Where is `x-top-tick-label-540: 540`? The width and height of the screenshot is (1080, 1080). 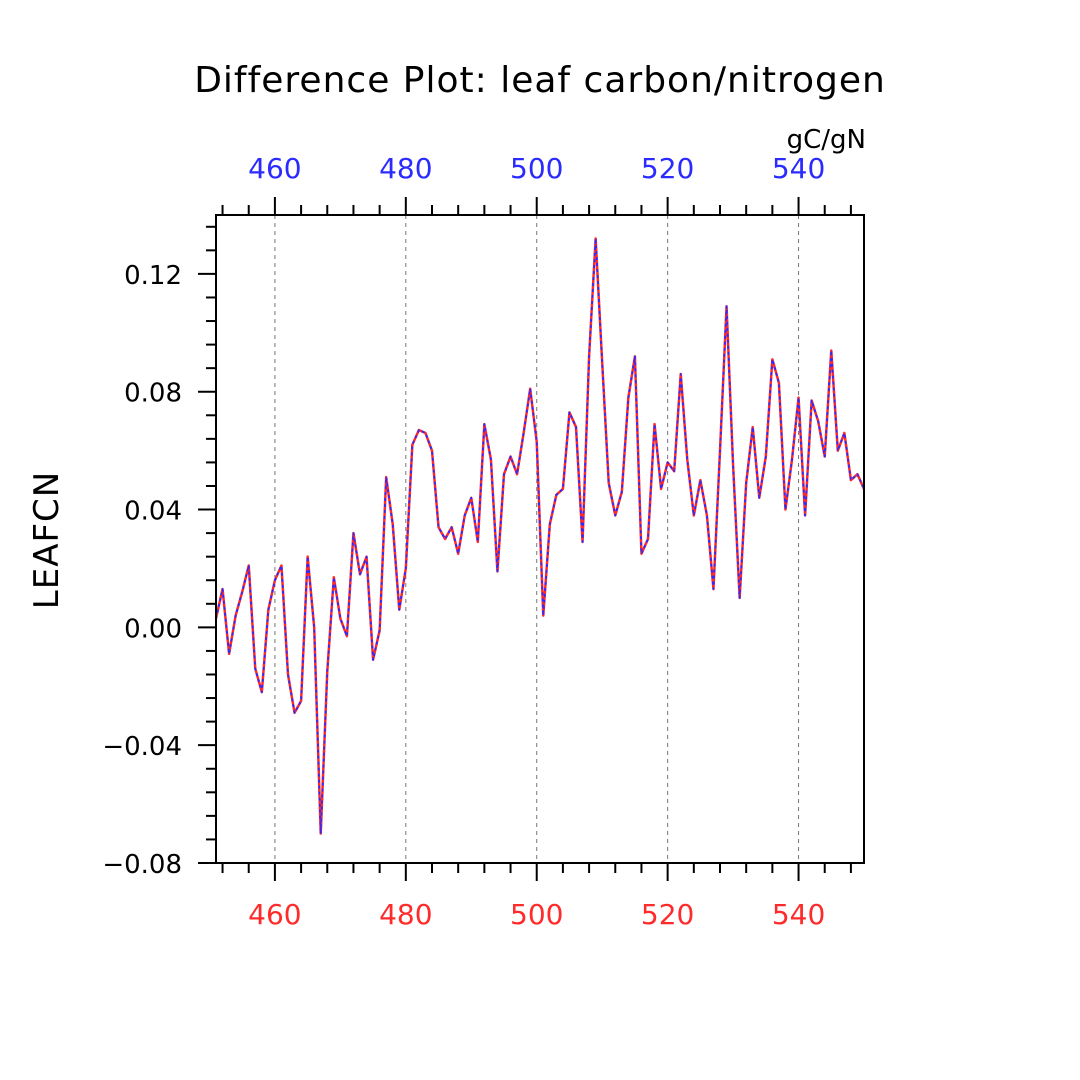 x-top-tick-label-540: 540 is located at coordinates (798, 168).